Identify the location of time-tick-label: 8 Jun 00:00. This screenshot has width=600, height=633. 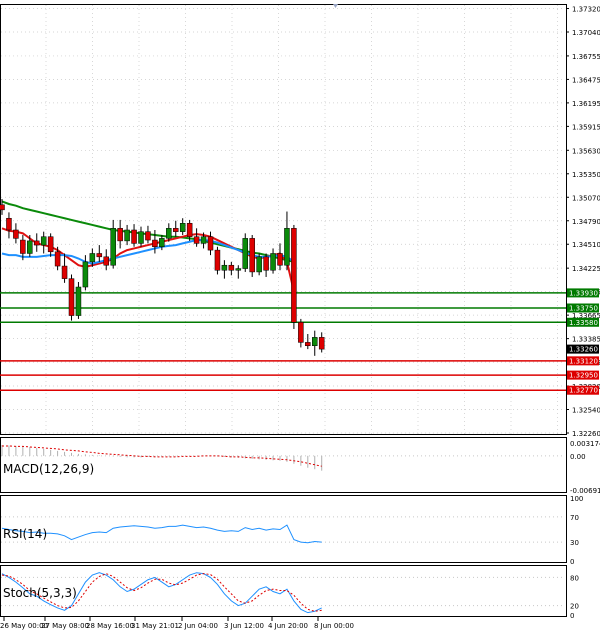
(334, 626).